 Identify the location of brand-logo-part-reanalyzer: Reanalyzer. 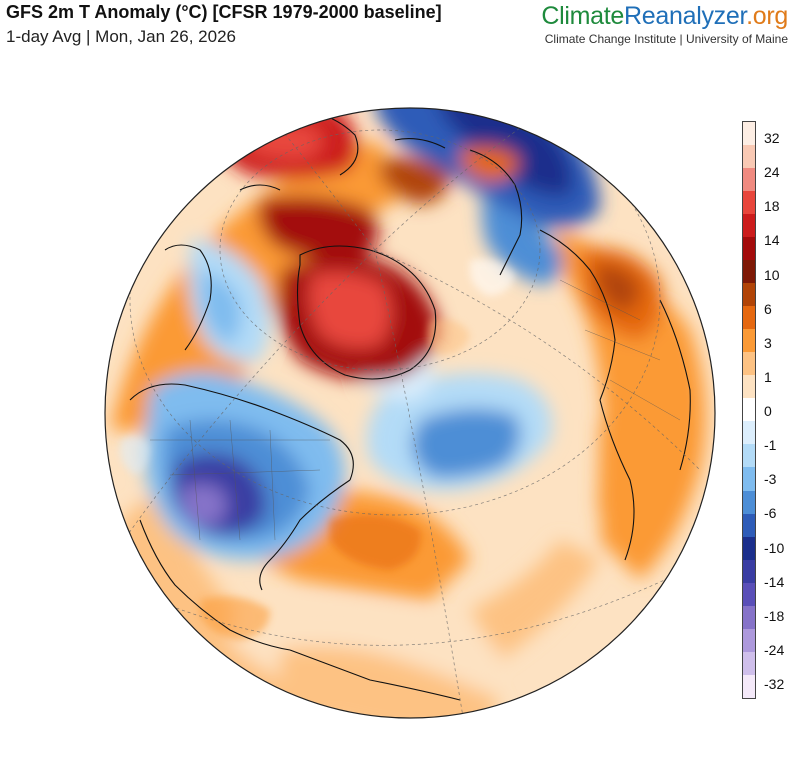
(685, 16).